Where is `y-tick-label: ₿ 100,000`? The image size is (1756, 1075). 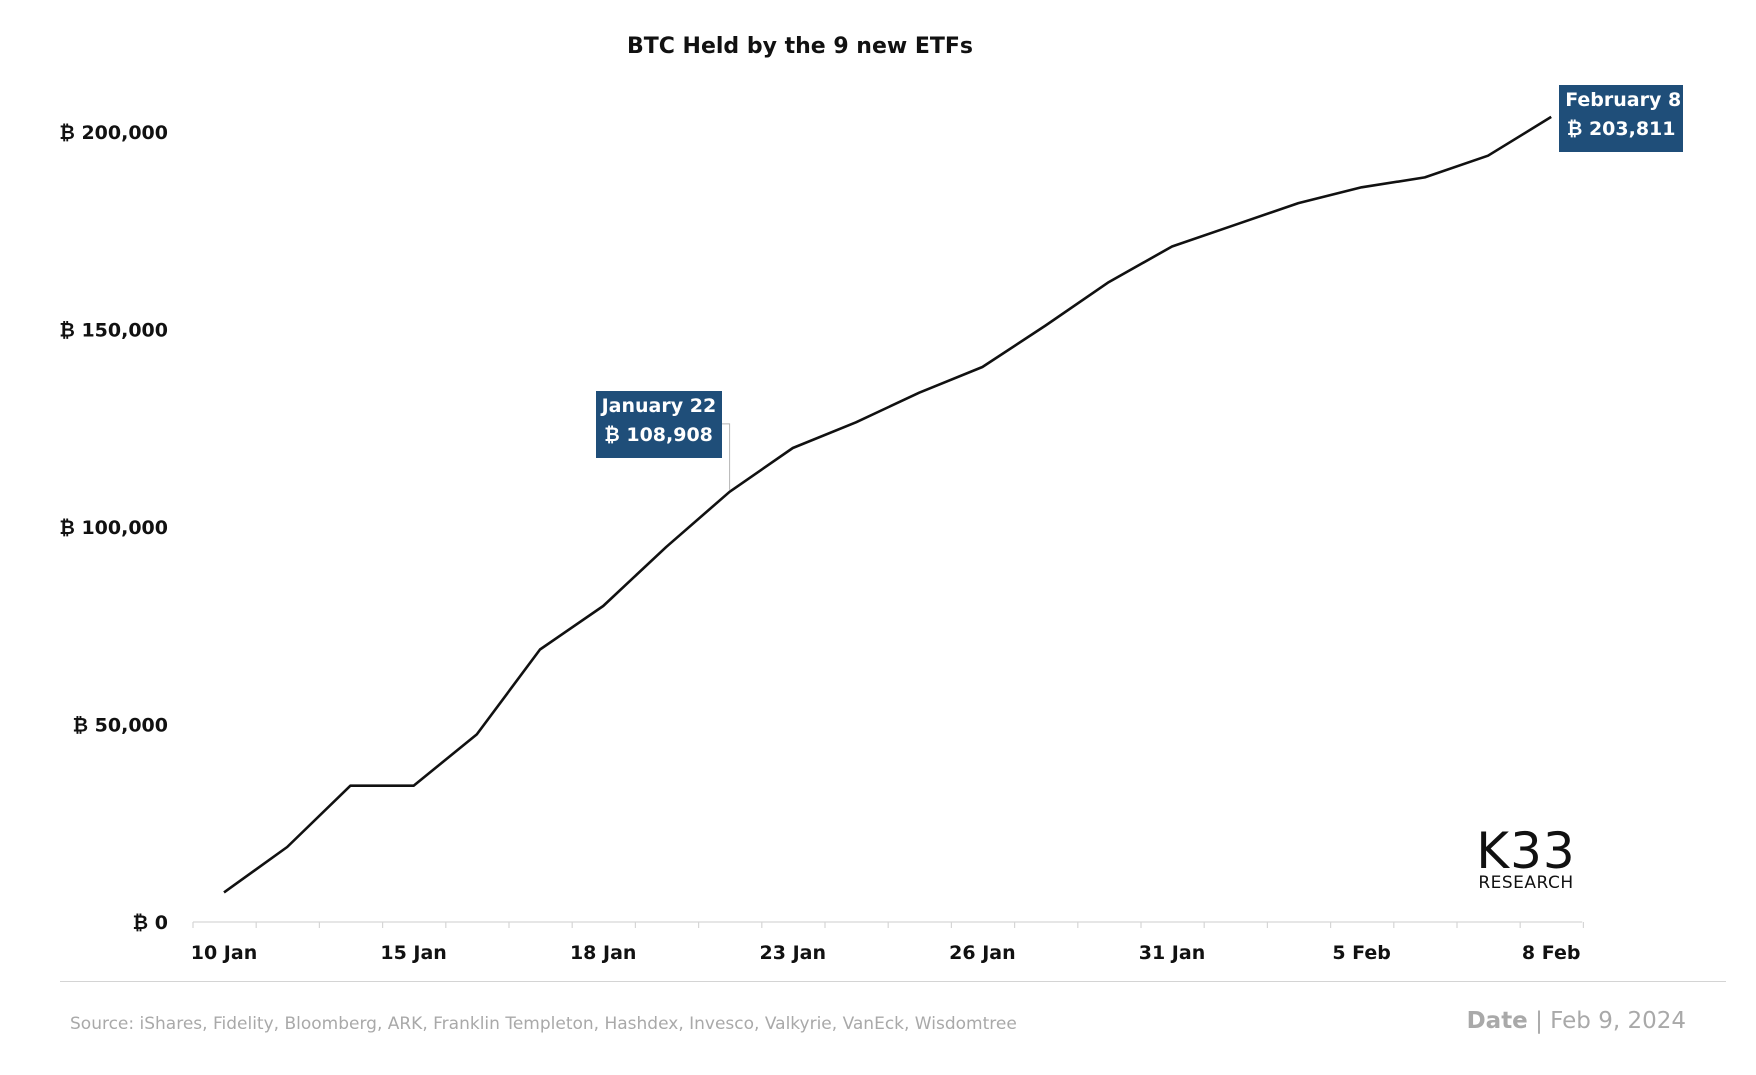
y-tick-label: ₿ 100,000 is located at coordinates (113, 528).